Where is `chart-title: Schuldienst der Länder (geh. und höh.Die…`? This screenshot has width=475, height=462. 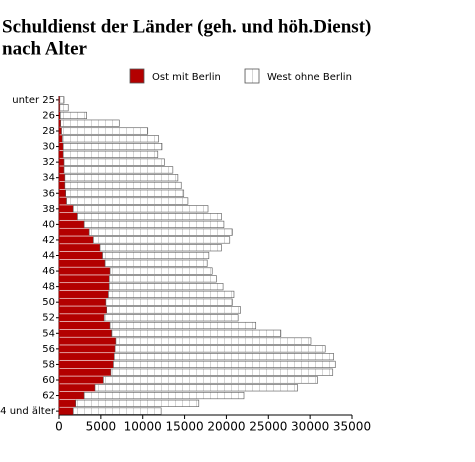
chart-title: Schuldienst der Länder (geh. und höh.Die… is located at coordinates (186, 26).